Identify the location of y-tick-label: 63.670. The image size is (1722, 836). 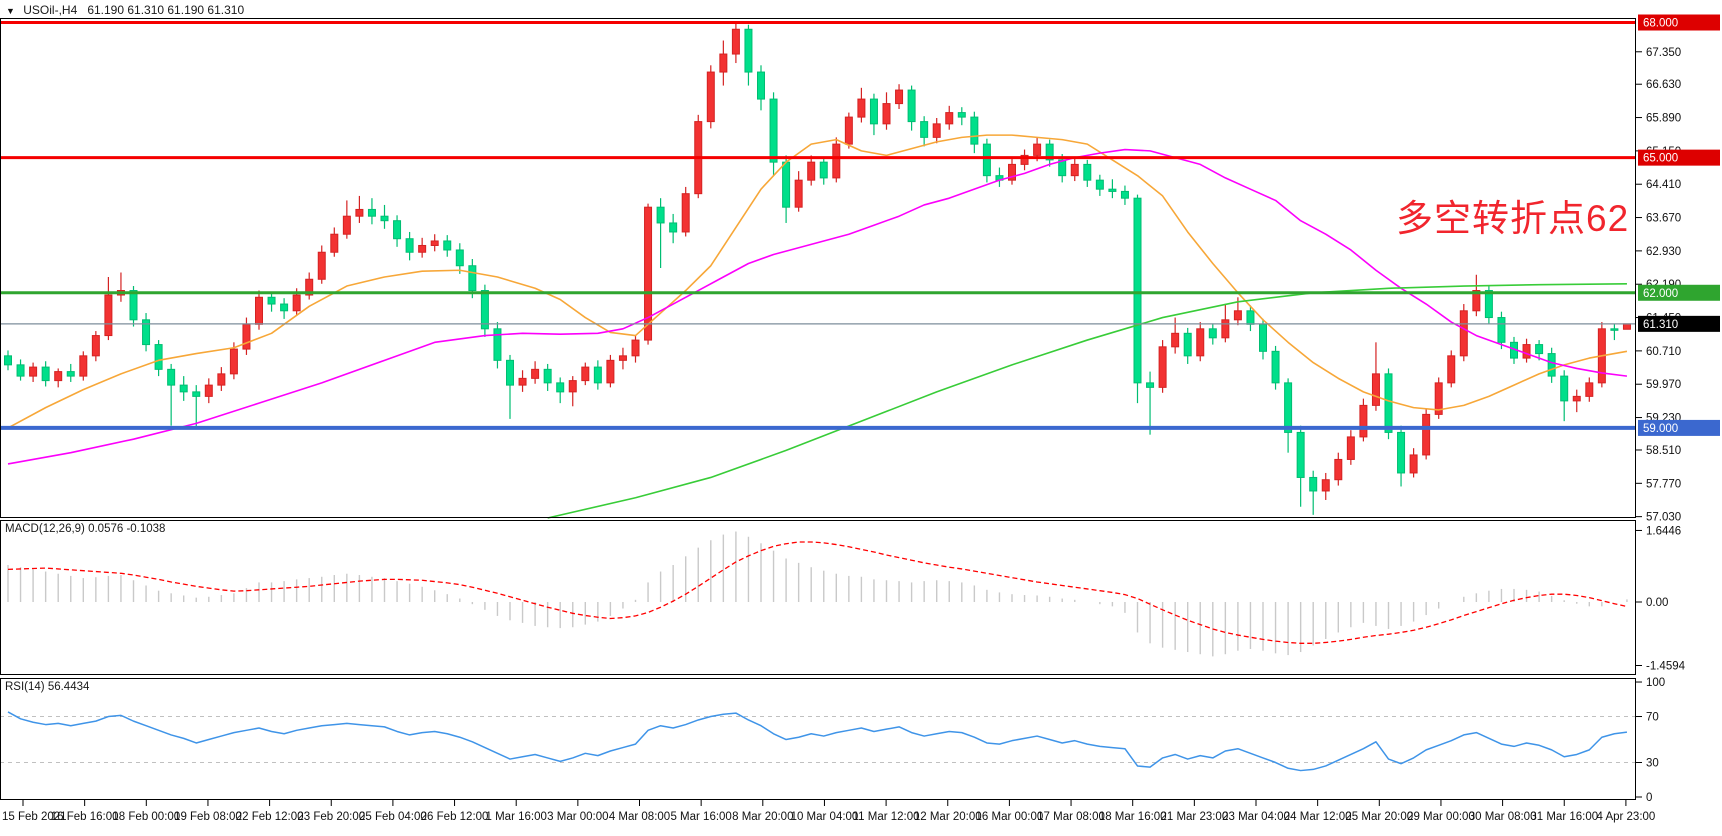
(1663, 219).